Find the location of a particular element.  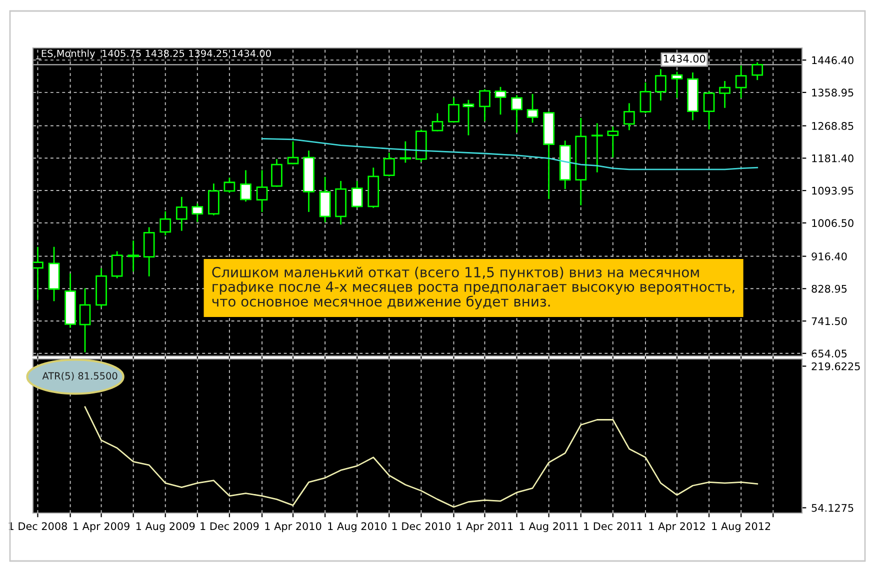

y-tick-label: 916.40 is located at coordinates (829, 256).